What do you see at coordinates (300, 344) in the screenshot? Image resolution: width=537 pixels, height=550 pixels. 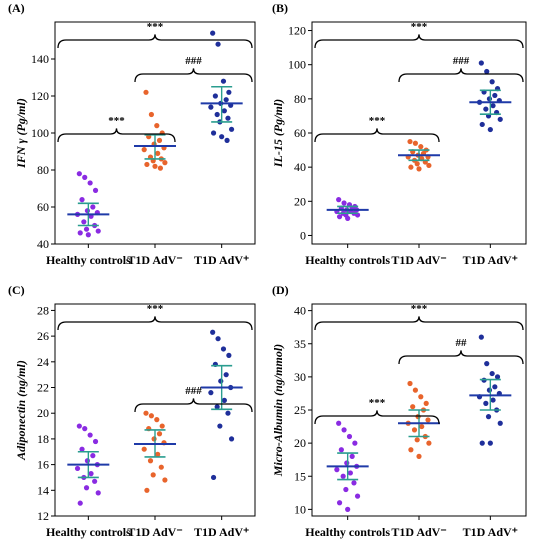 I see `y-tick-label: 35` at bounding box center [300, 344].